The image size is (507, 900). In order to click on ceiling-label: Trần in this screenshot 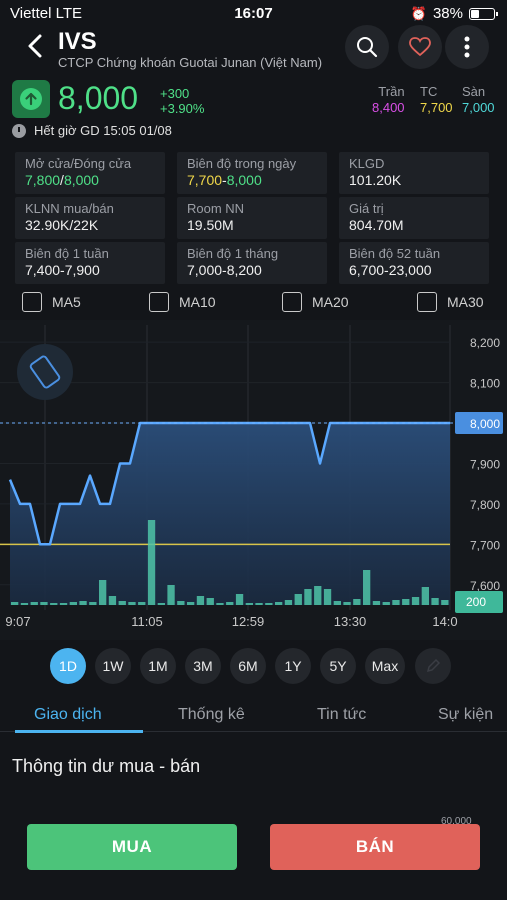, I will do `click(391, 91)`.